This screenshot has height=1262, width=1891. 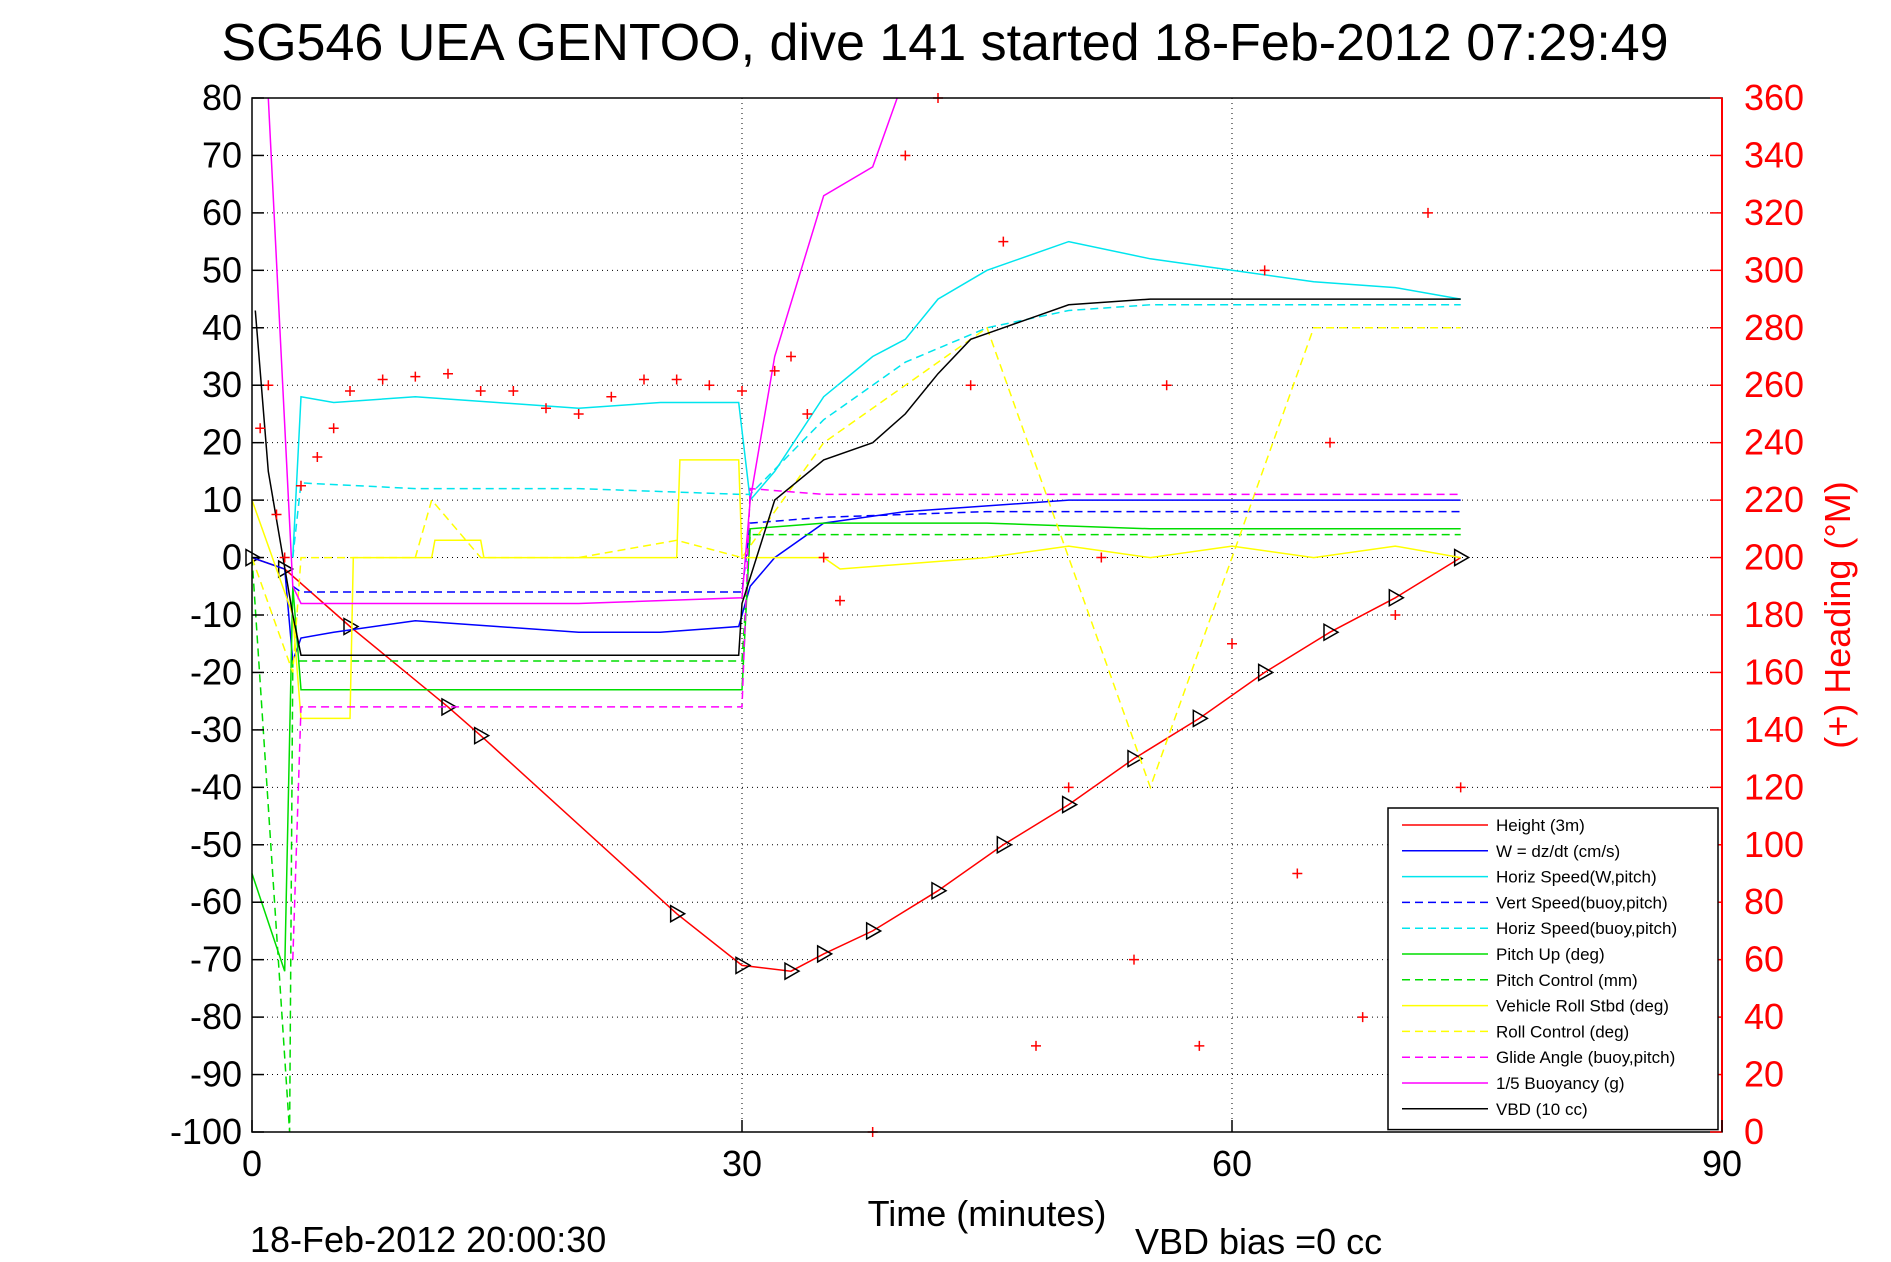 I want to click on legend-label: Pitch Up (deg), so click(x=1550, y=954).